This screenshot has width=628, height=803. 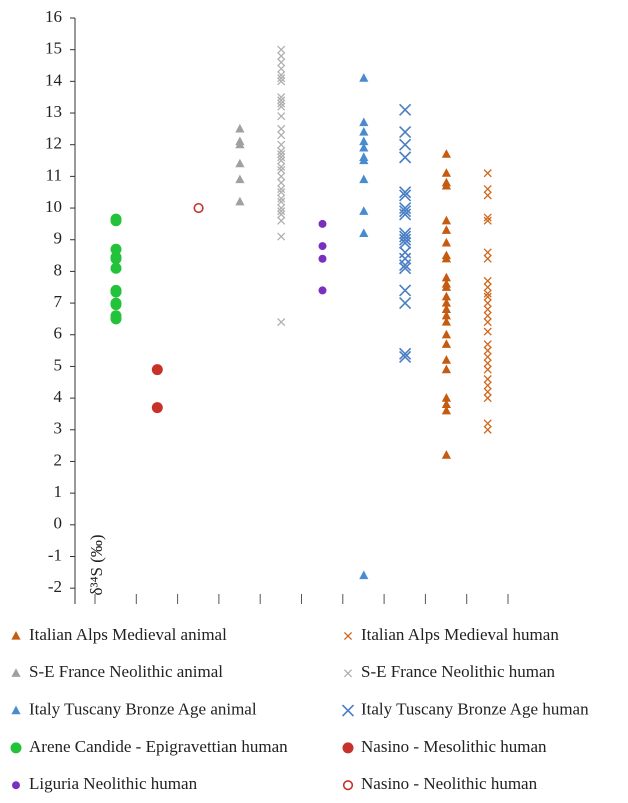 What do you see at coordinates (143, 709) in the screenshot?
I see `legend-label: Italy Tuscany Bronze Age animal` at bounding box center [143, 709].